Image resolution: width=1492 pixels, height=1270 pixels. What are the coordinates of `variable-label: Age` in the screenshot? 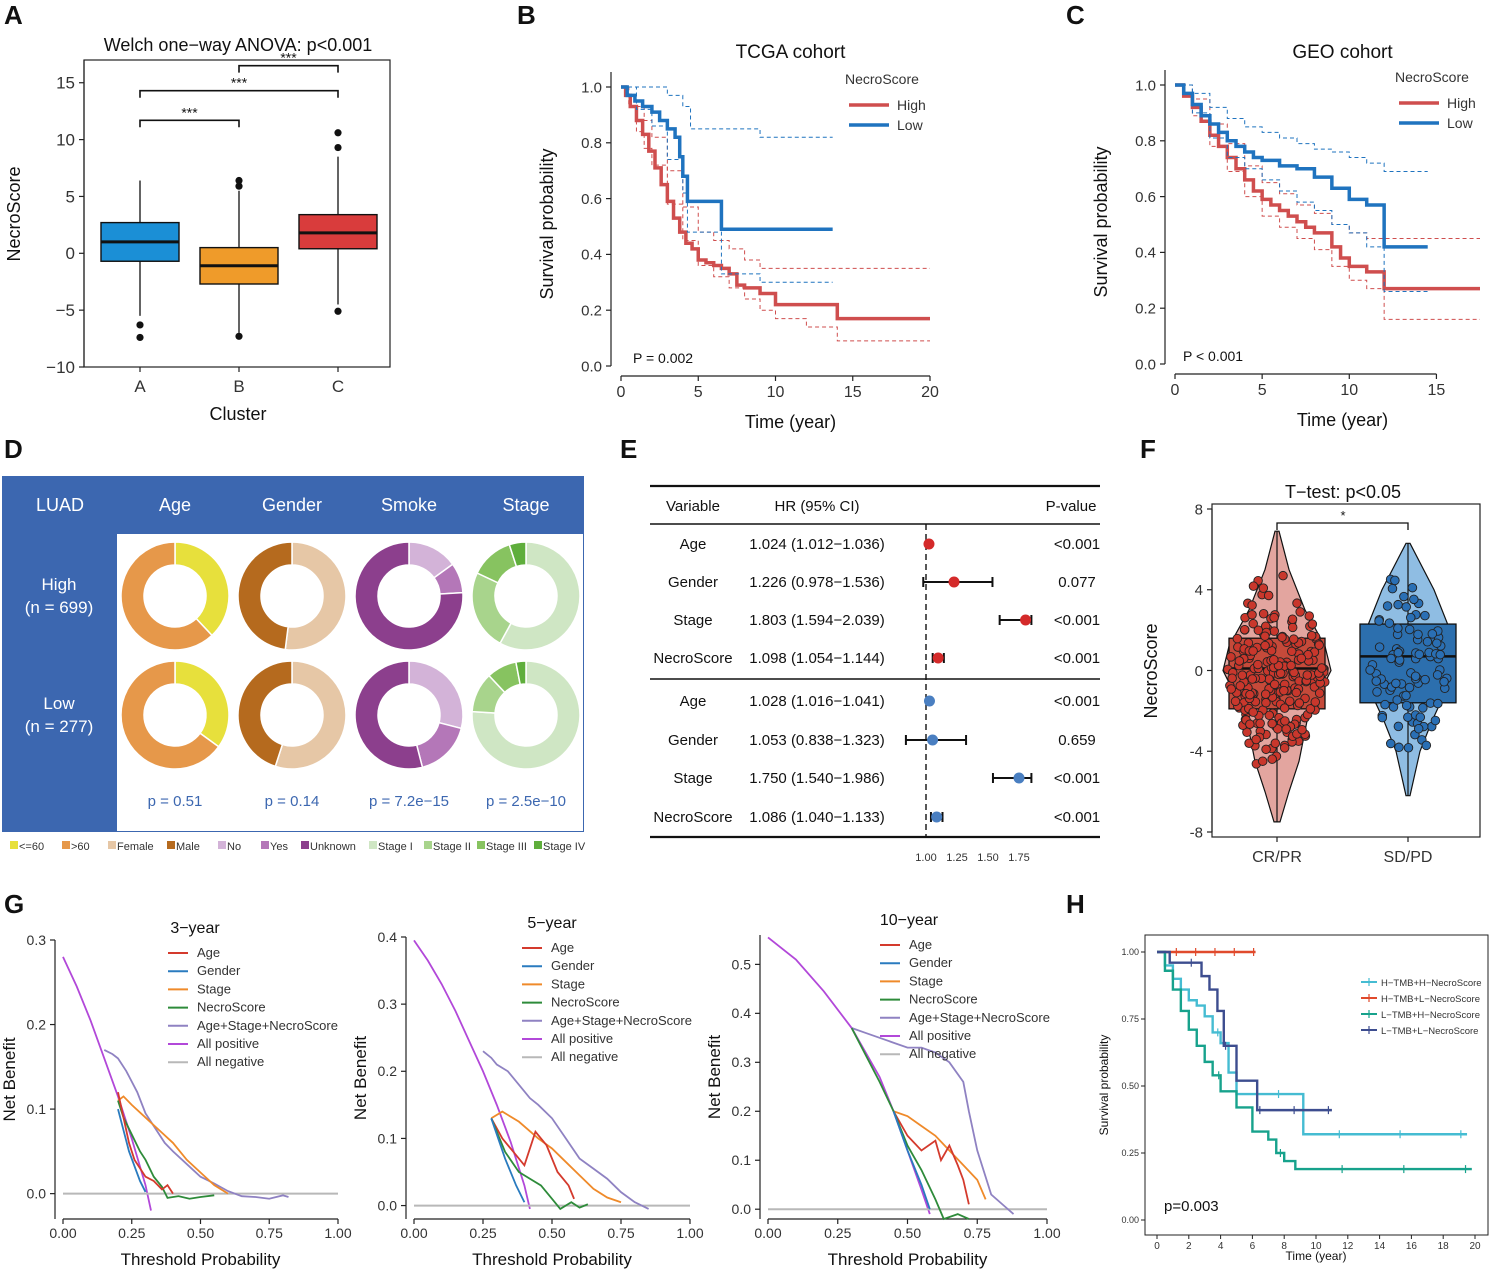 It's located at (693, 544).